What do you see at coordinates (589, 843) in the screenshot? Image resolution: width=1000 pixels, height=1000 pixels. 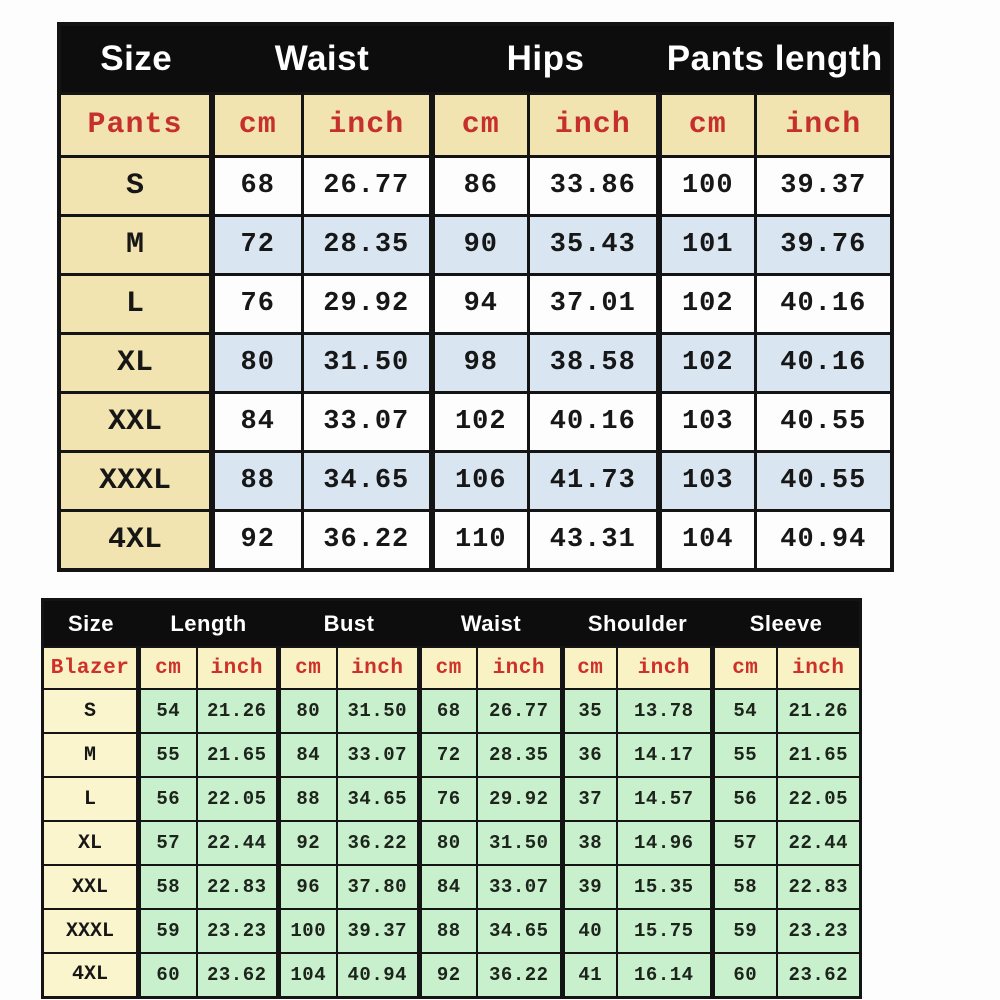 I see `value-cell: 38` at bounding box center [589, 843].